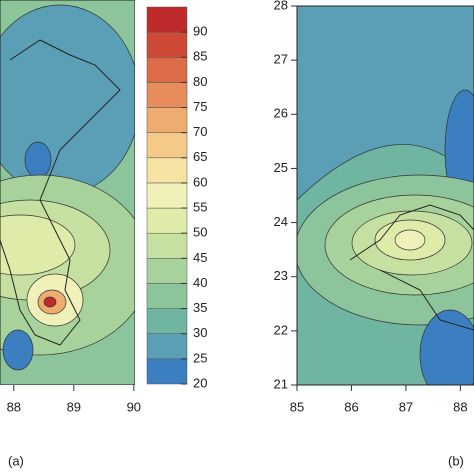  Describe the element at coordinates (200, 307) in the screenshot. I see `colorbar-tick-label: 35` at that location.